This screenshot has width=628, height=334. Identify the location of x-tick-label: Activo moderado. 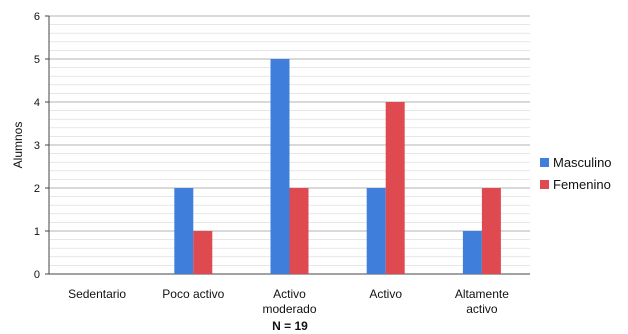
(289, 301).